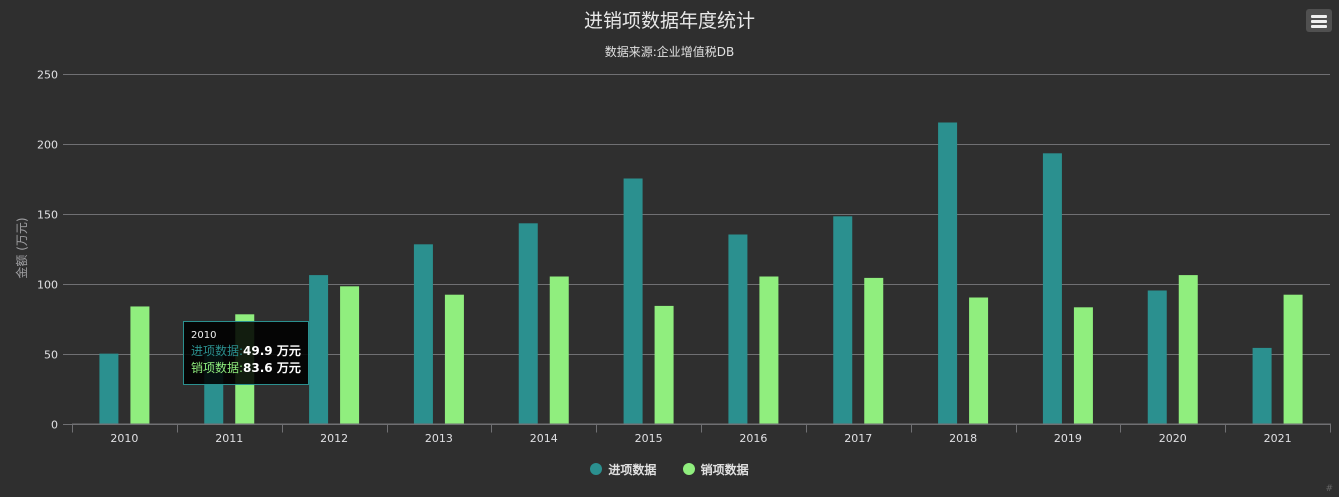  What do you see at coordinates (47, 75) in the screenshot?
I see `y-tick-label: 250` at bounding box center [47, 75].